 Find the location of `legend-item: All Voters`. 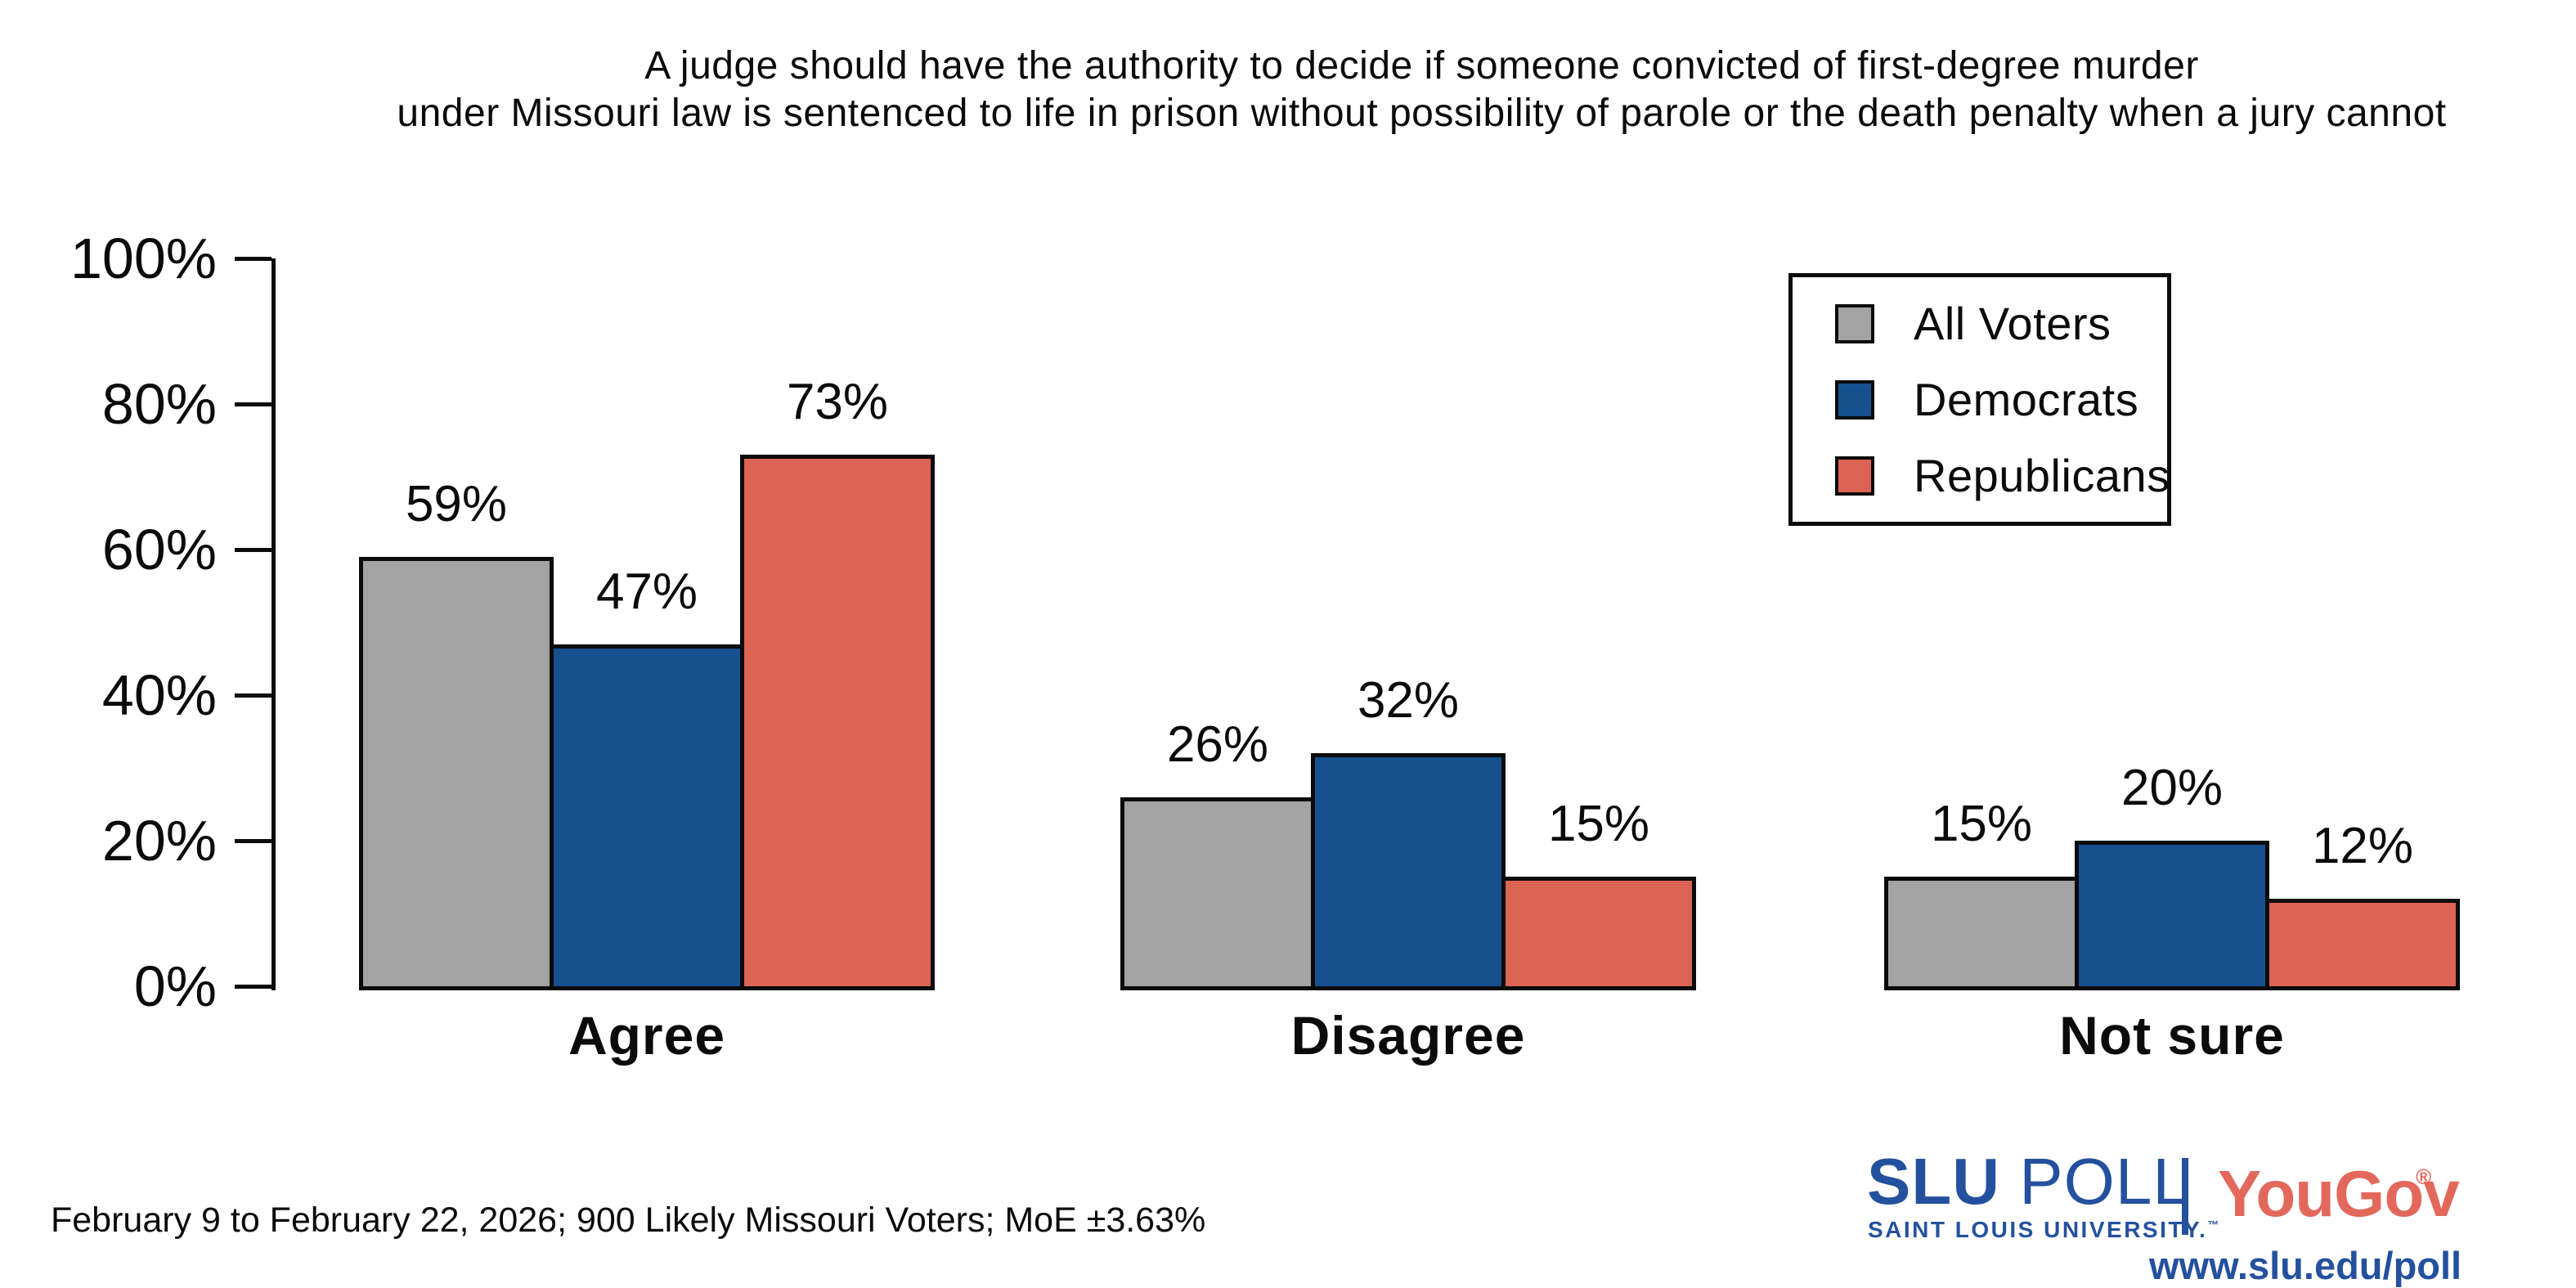

legend-item: All Voters is located at coordinates (2001, 323).